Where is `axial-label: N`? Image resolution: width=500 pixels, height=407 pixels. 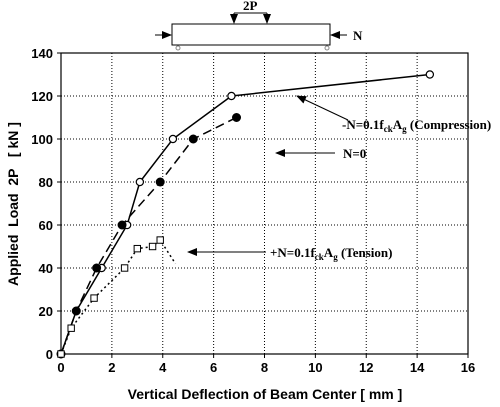 axial-label: N is located at coordinates (358, 35).